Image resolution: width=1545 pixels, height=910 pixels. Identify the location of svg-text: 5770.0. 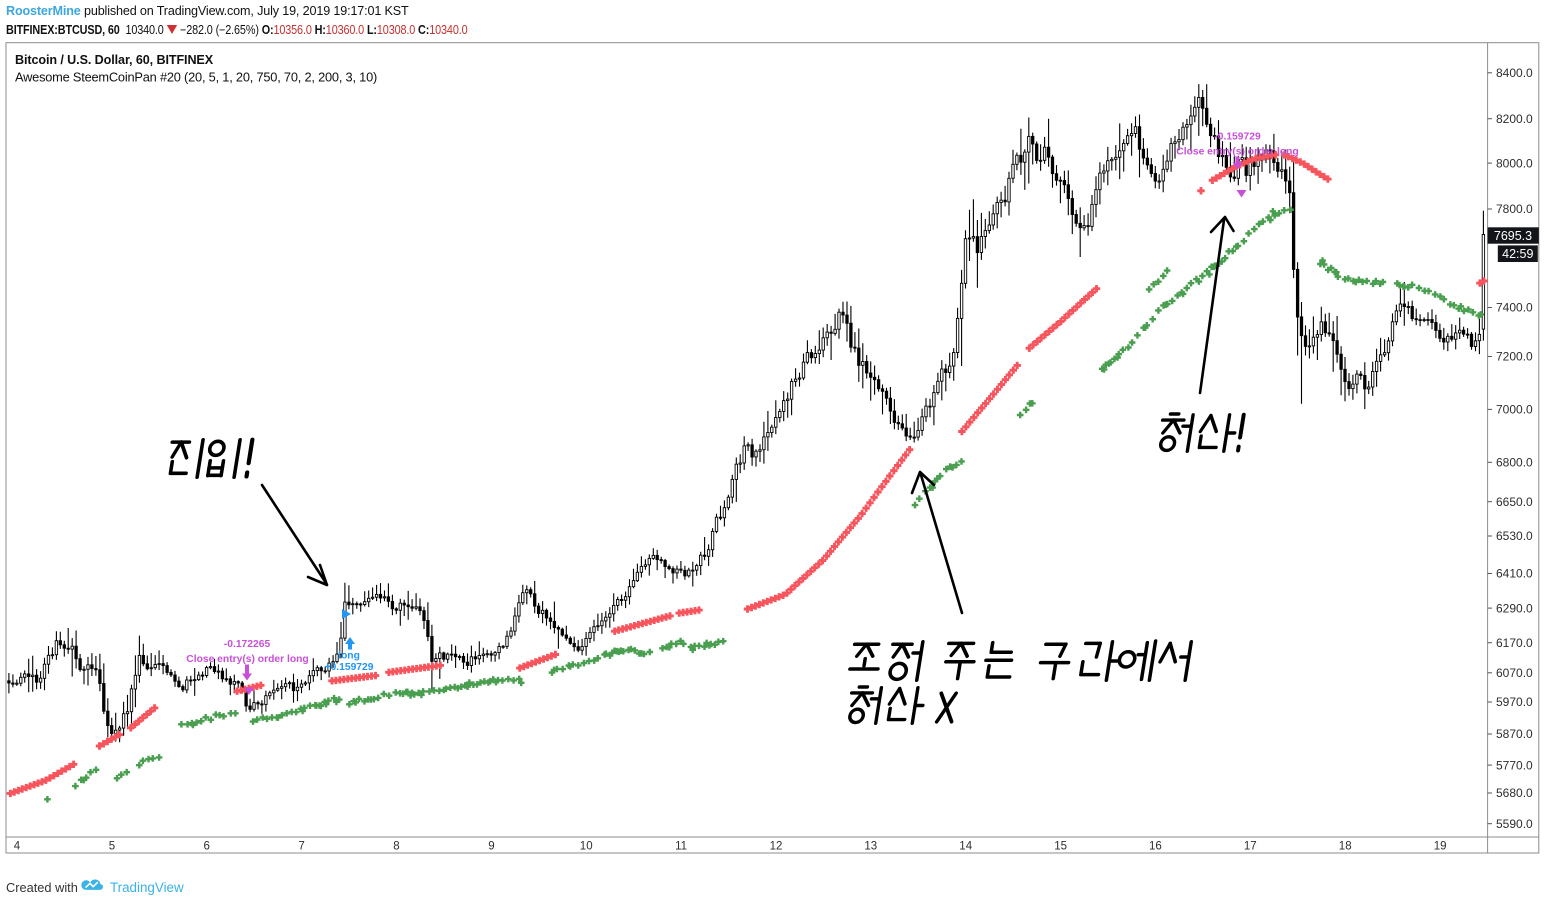
(1514, 765).